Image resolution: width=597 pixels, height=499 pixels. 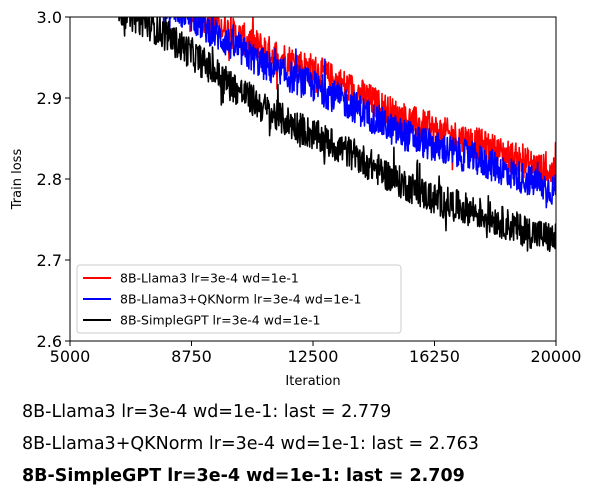 I want to click on legend-frame, so click(x=239, y=299).